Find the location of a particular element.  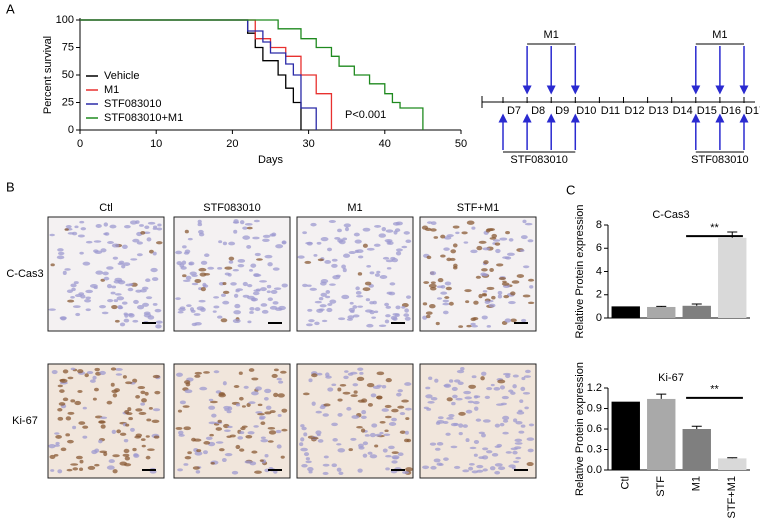

y-tick-label: 0 is located at coordinates (71, 130).